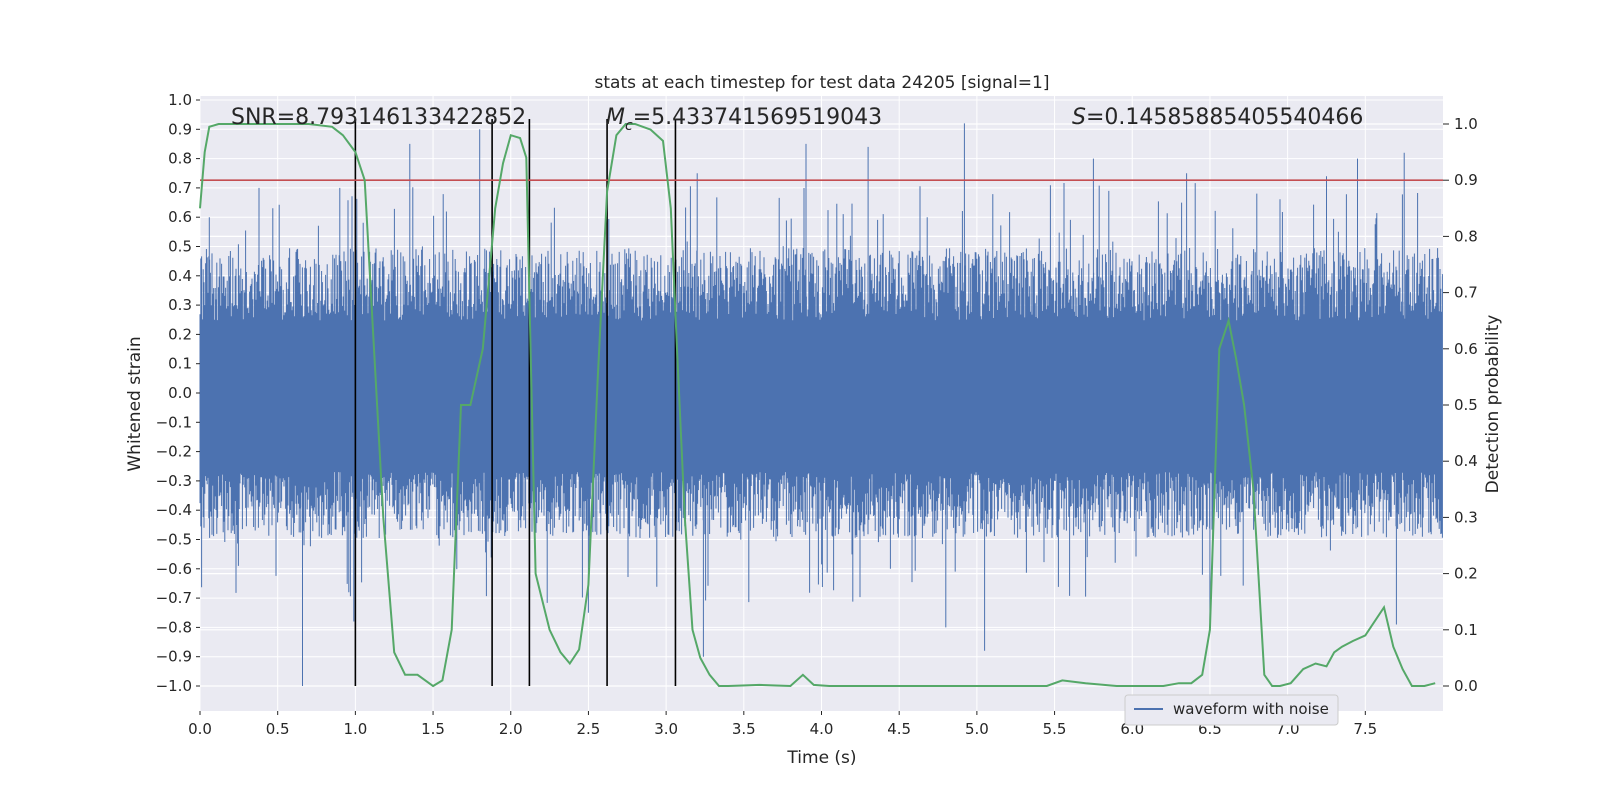 The height and width of the screenshot is (804, 1600). What do you see at coordinates (180, 276) in the screenshot?
I see `y-tick-label: 0.4` at bounding box center [180, 276].